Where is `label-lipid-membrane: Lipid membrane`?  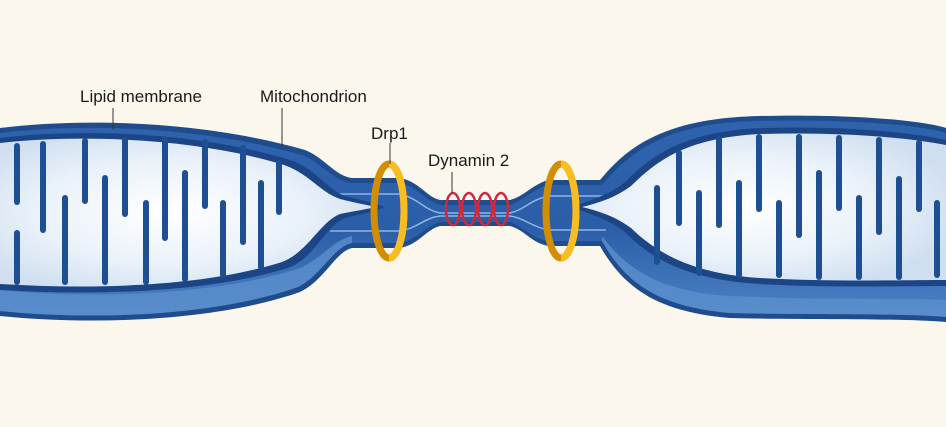 label-lipid-membrane: Lipid membrane is located at coordinates (141, 96).